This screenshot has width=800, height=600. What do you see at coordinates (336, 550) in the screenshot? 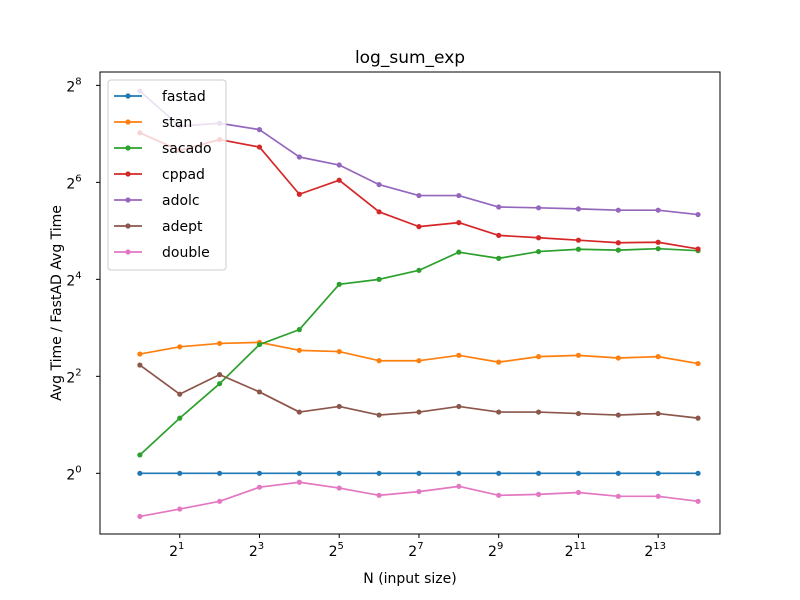
I see `x-tick-label: 25` at bounding box center [336, 550].